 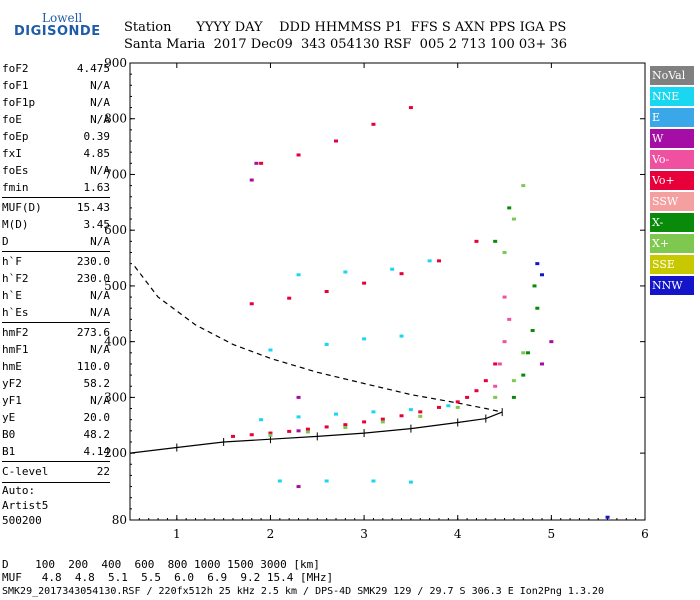 What do you see at coordinates (56, 400) in the screenshot?
I see `param-row: yF1 N/A` at bounding box center [56, 400].